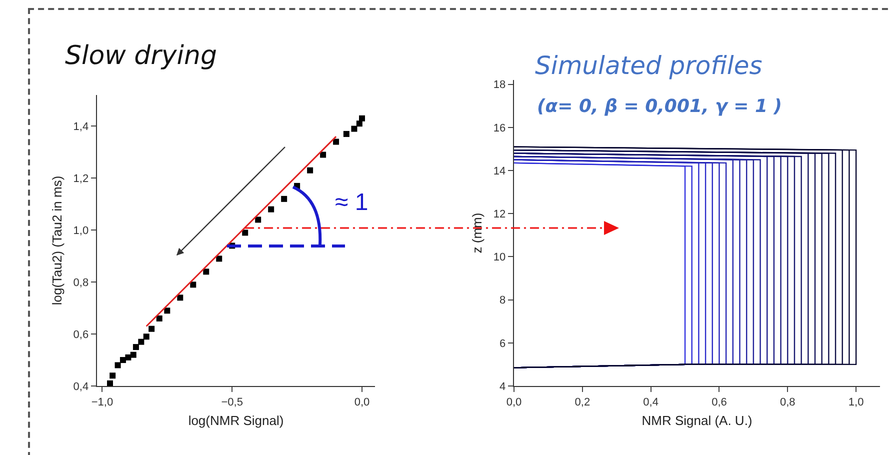 Image resolution: width=889 pixels, height=455 pixels. I want to click on x-tick-label: −1,0, so click(102, 402).